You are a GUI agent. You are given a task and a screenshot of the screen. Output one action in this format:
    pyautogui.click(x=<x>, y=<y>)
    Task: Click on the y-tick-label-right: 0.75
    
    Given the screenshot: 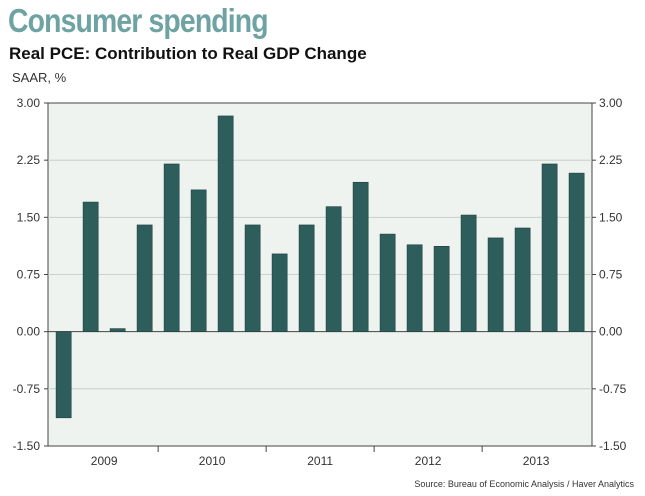 What is the action you would take?
    pyautogui.click(x=611, y=275)
    